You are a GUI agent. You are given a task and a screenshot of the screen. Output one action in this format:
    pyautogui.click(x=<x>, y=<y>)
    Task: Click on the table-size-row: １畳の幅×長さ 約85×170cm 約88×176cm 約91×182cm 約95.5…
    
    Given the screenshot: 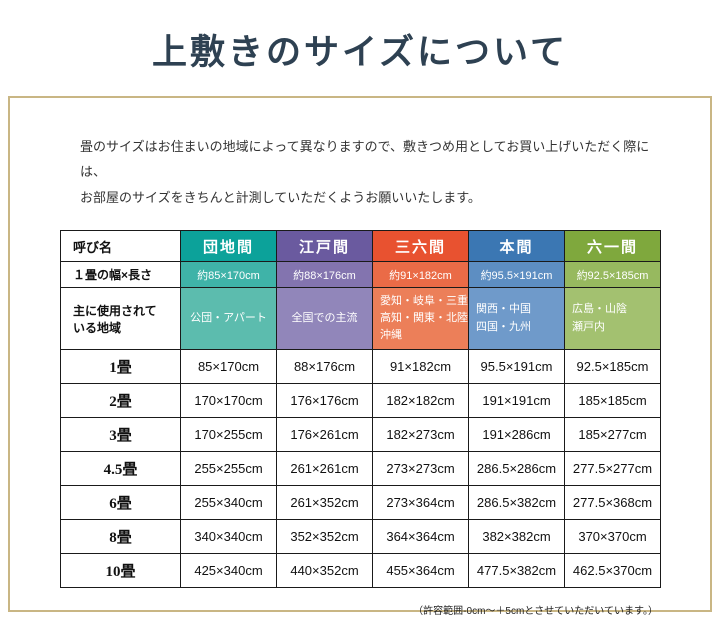 What is the action you would take?
    pyautogui.click(x=360, y=275)
    